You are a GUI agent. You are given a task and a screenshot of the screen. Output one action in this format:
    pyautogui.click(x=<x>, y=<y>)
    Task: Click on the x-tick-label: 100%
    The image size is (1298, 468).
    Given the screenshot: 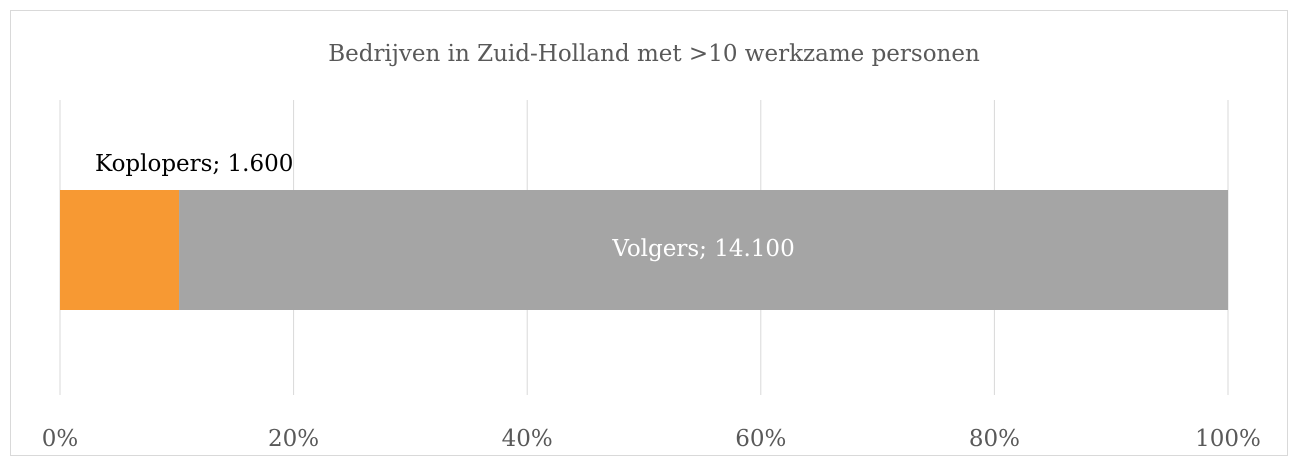 What is the action you would take?
    pyautogui.click(x=1228, y=439)
    